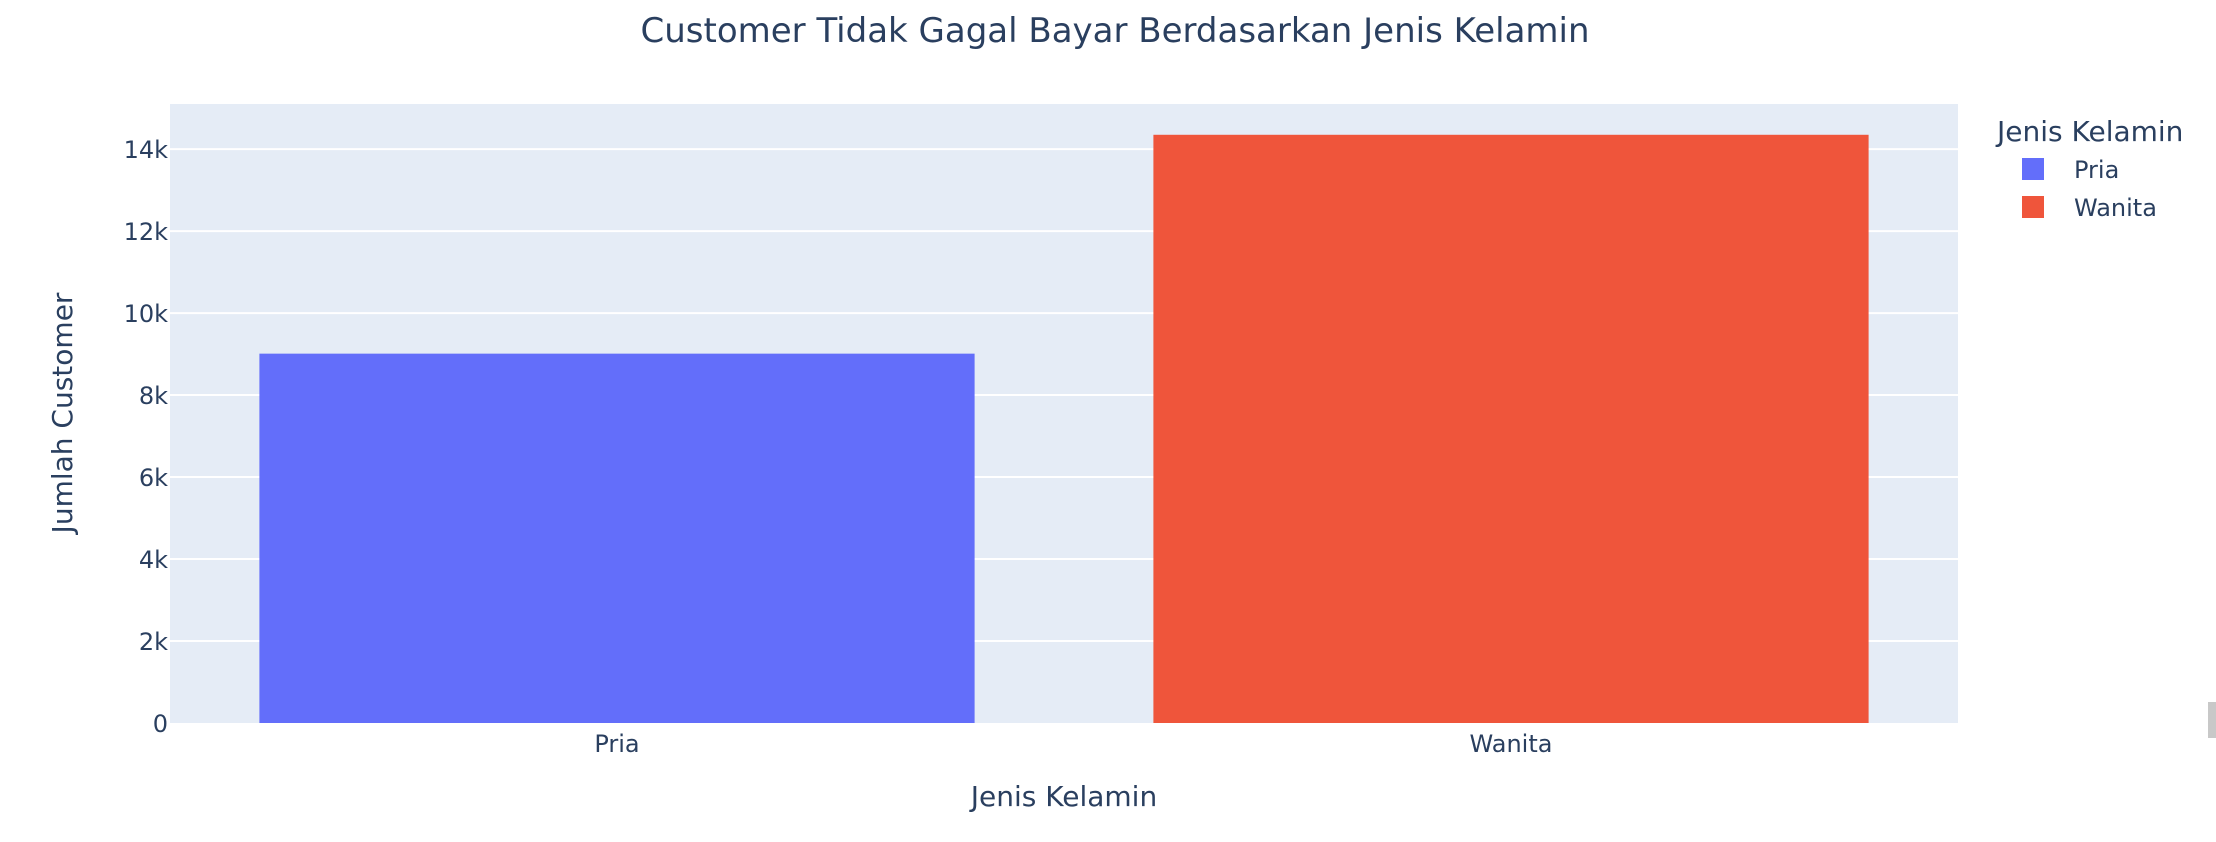  What do you see at coordinates (153, 396) in the screenshot?
I see `y-tick-label: 8k` at bounding box center [153, 396].